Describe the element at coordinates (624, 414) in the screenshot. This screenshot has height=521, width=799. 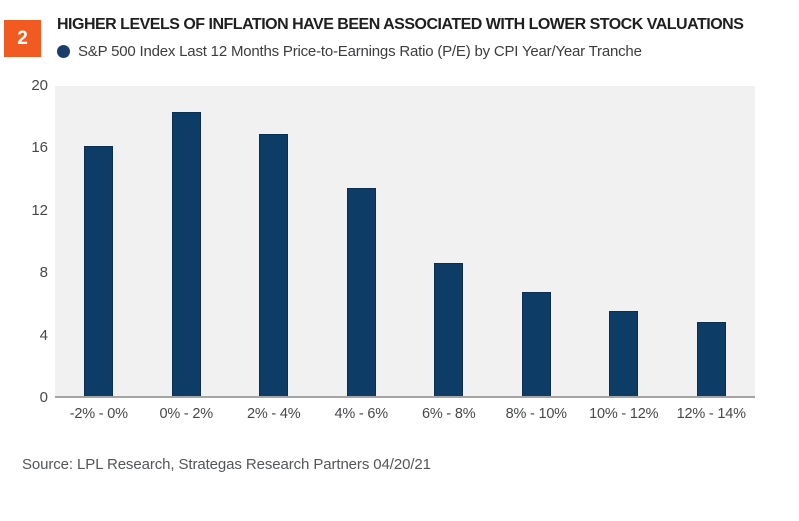
I see `x-tick-label: 10% - 12%` at that location.